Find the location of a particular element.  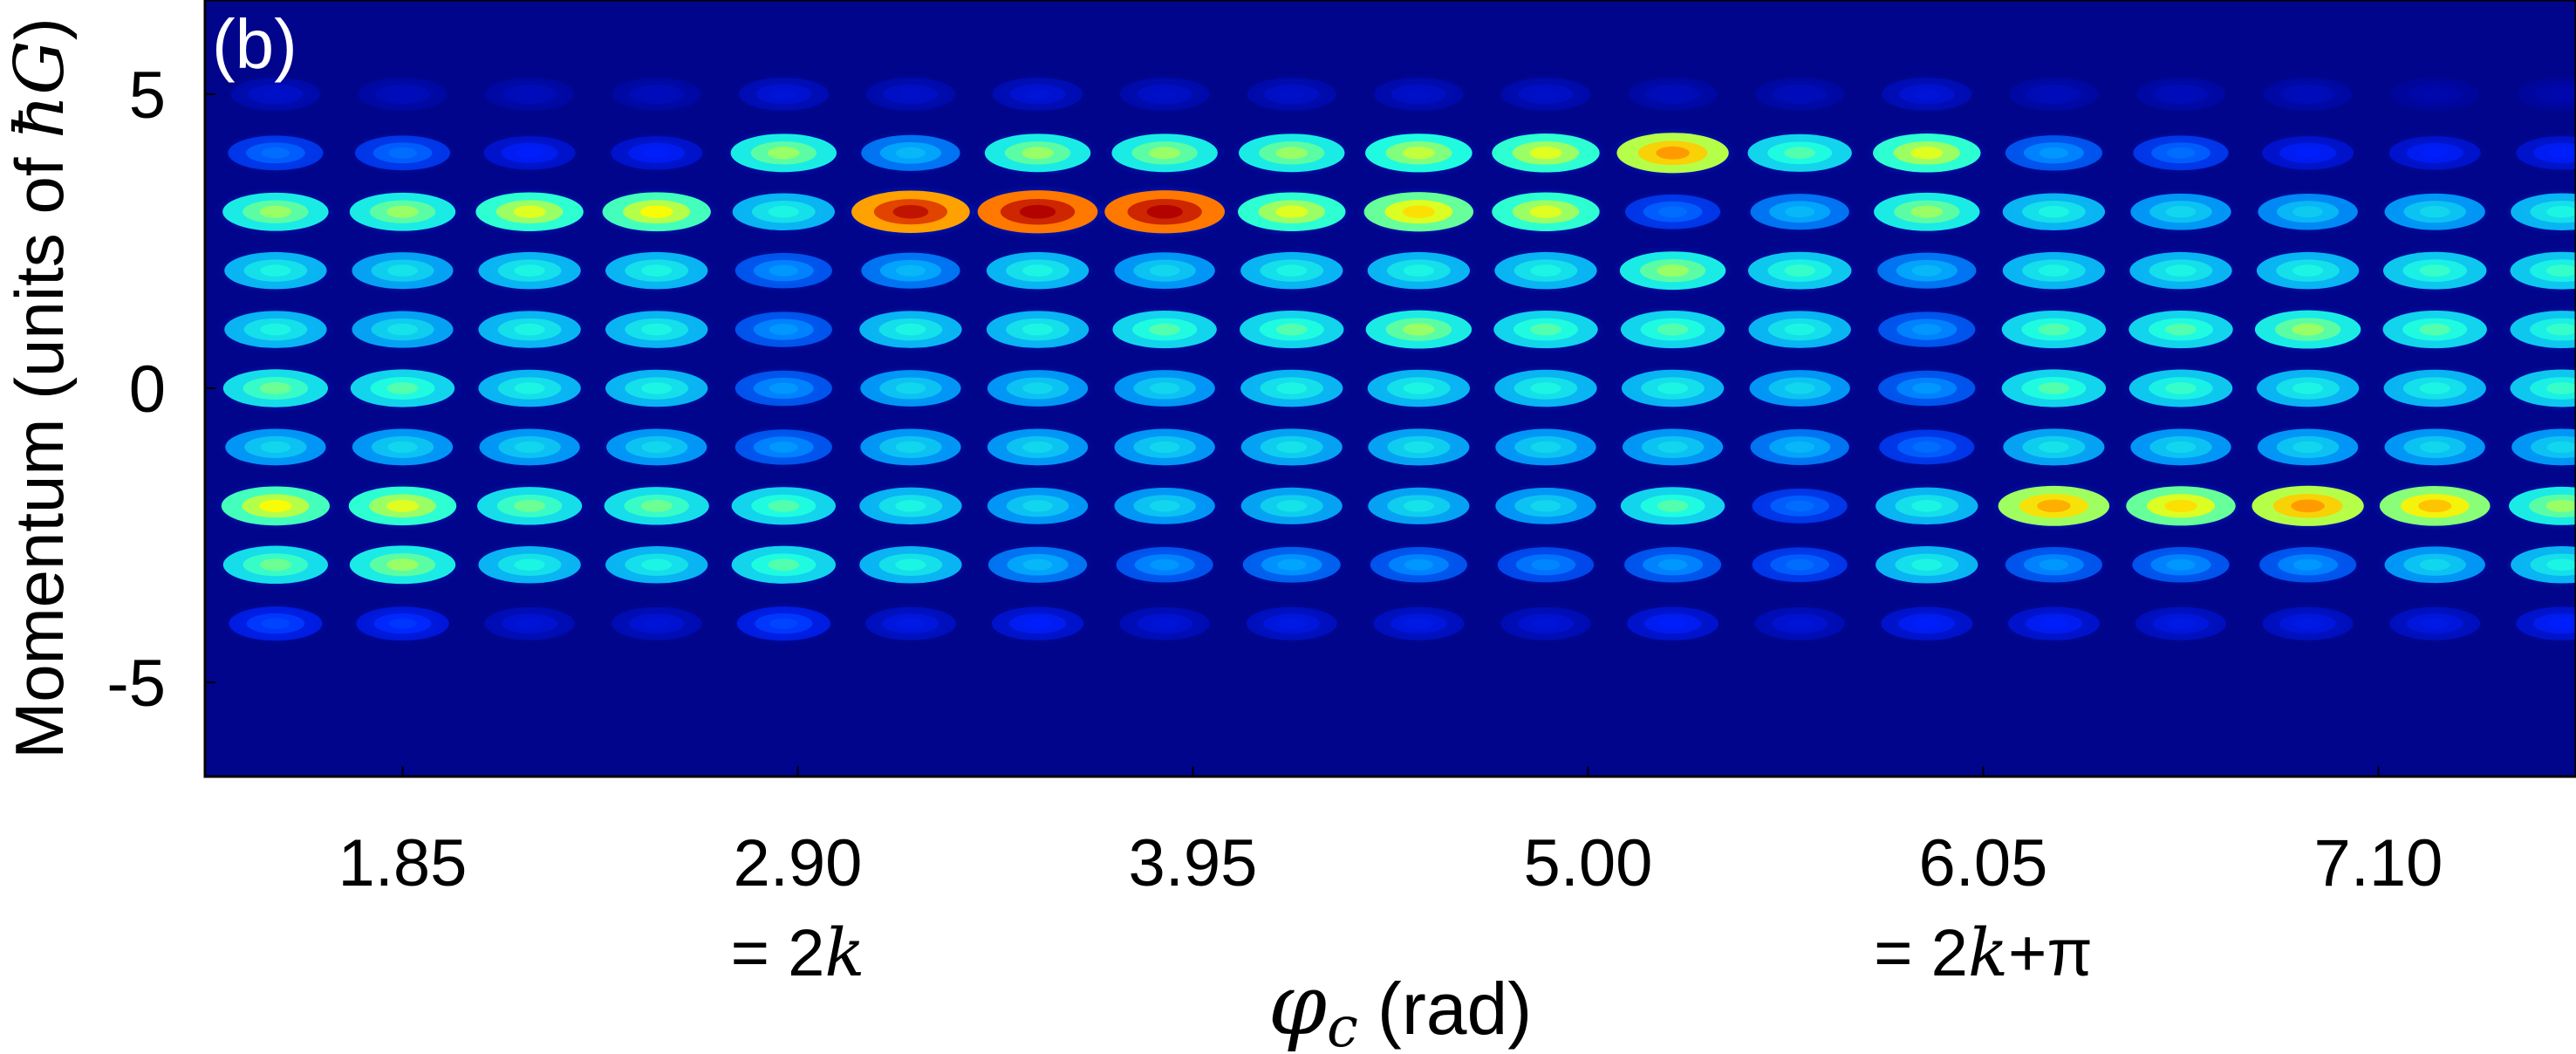

y-axis-label-suffix: ) is located at coordinates (39, 28).